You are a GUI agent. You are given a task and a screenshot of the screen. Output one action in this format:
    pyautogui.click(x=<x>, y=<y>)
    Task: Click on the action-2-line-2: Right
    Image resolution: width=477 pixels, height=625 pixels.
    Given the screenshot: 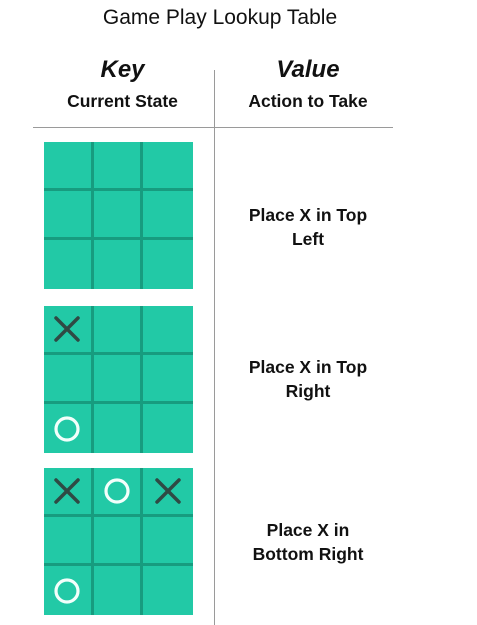 What is the action you would take?
    pyautogui.click(x=308, y=391)
    